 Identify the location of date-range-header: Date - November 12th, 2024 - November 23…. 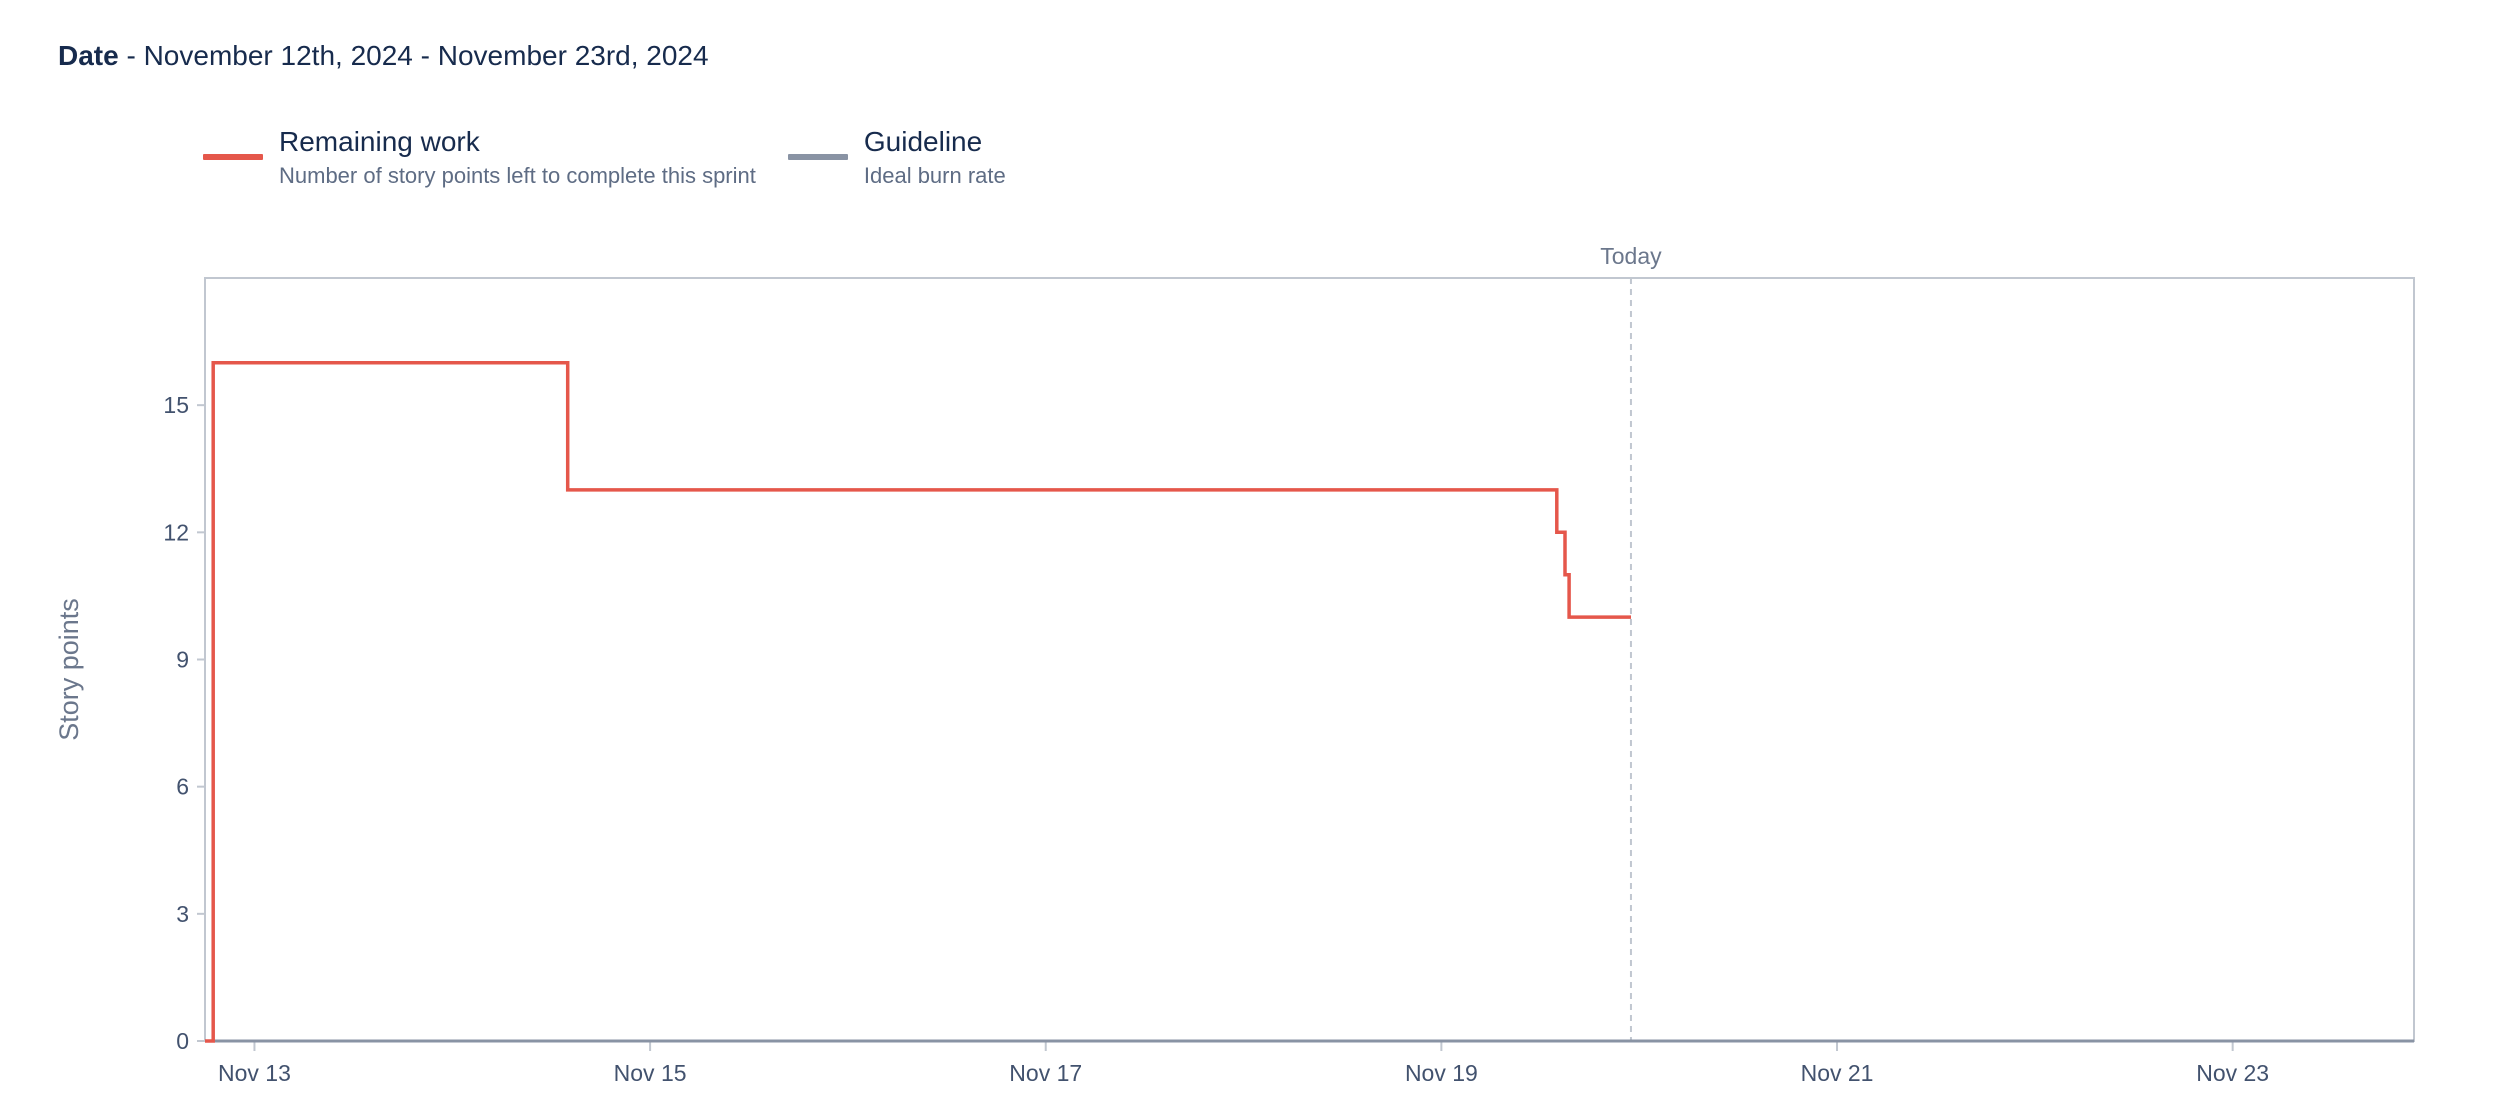
(383, 56).